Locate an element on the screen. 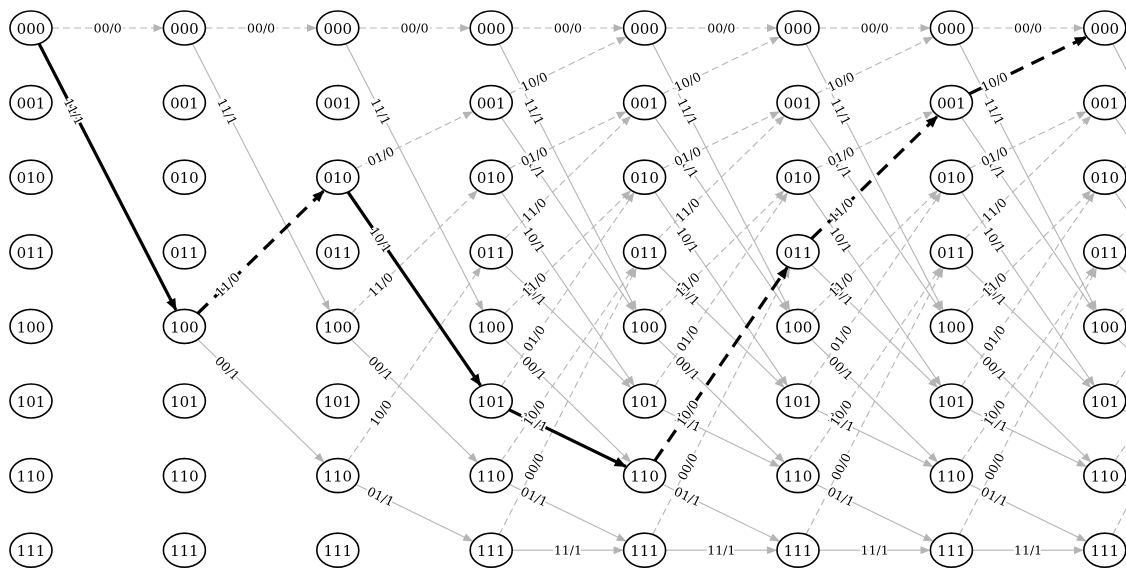 This screenshot has height=570, width=1126. state-node-000: 000 is located at coordinates (184, 28).